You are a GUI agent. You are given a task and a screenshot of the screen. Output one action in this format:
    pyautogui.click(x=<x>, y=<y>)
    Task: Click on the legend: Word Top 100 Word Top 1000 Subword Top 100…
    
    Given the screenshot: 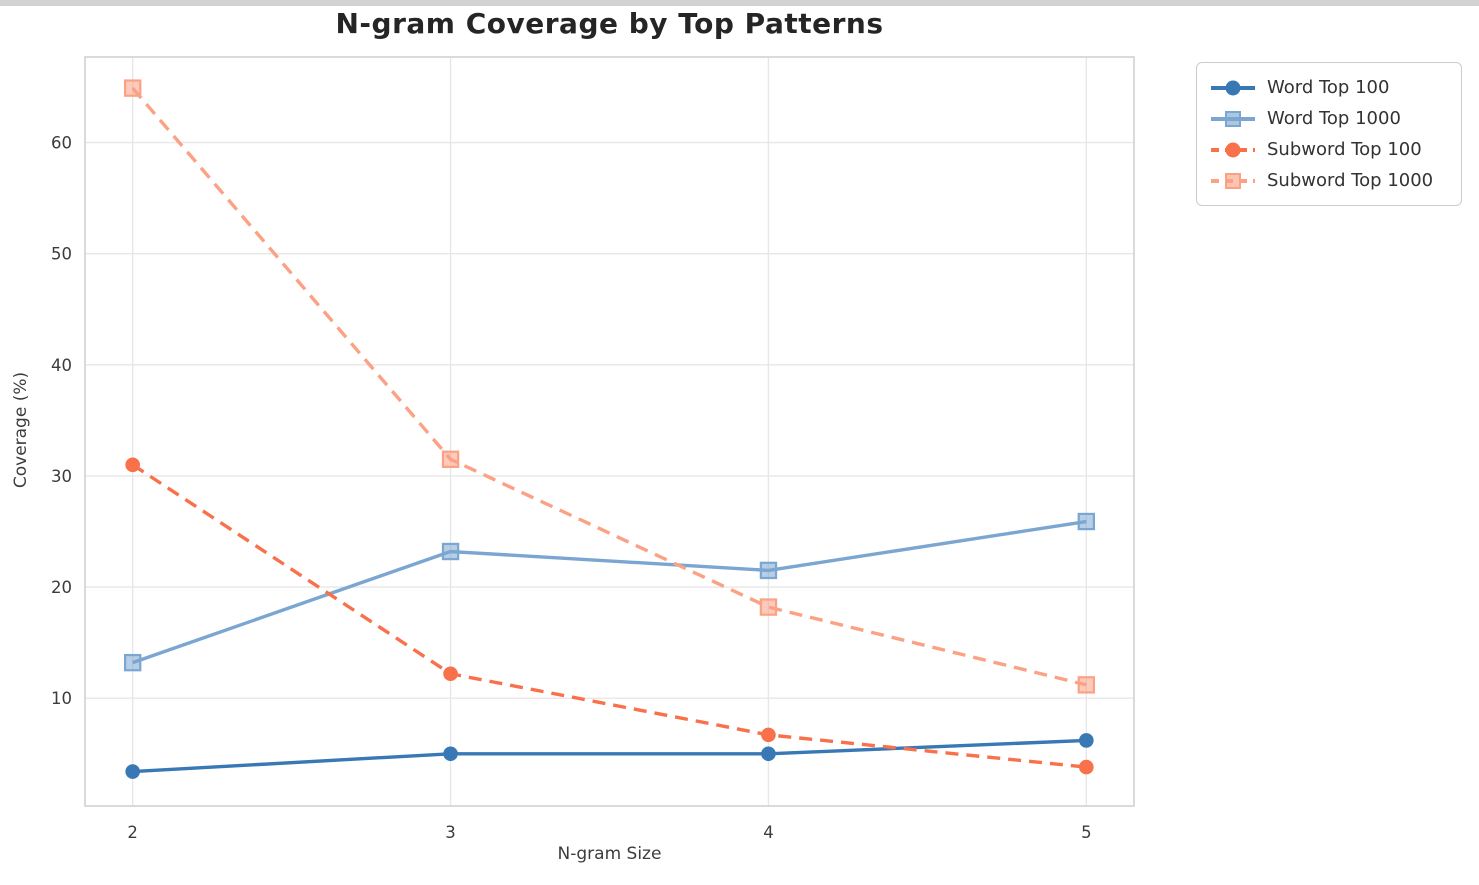 What is the action you would take?
    pyautogui.click(x=1329, y=134)
    